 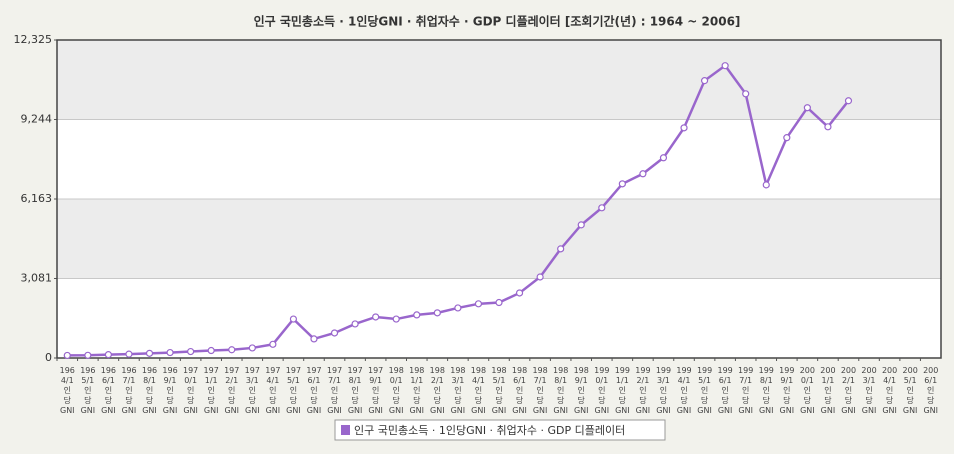 I want to click on y-tick-label: 0, so click(x=48, y=357).